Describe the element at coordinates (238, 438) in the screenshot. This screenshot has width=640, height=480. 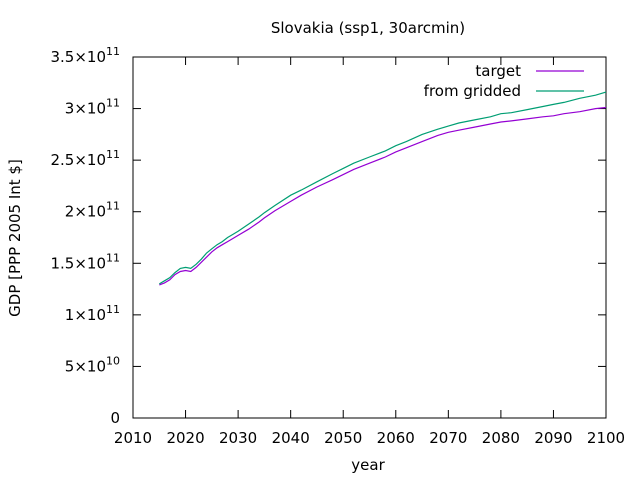
I see `x-tick-label: 2030` at that location.